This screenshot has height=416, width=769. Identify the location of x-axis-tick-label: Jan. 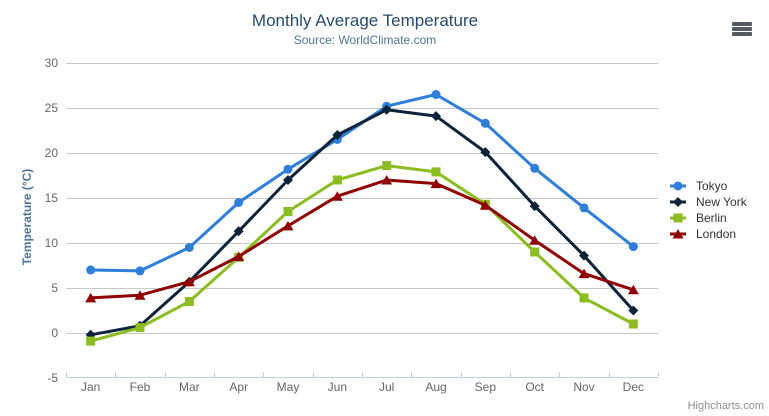
(90, 387).